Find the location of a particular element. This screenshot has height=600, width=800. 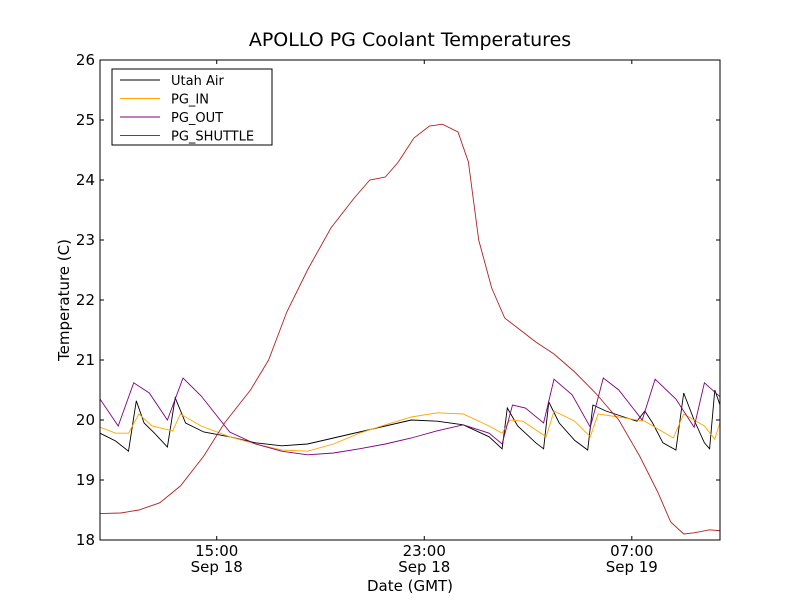

x-axis-label: Date (GMT) is located at coordinates (410, 586).